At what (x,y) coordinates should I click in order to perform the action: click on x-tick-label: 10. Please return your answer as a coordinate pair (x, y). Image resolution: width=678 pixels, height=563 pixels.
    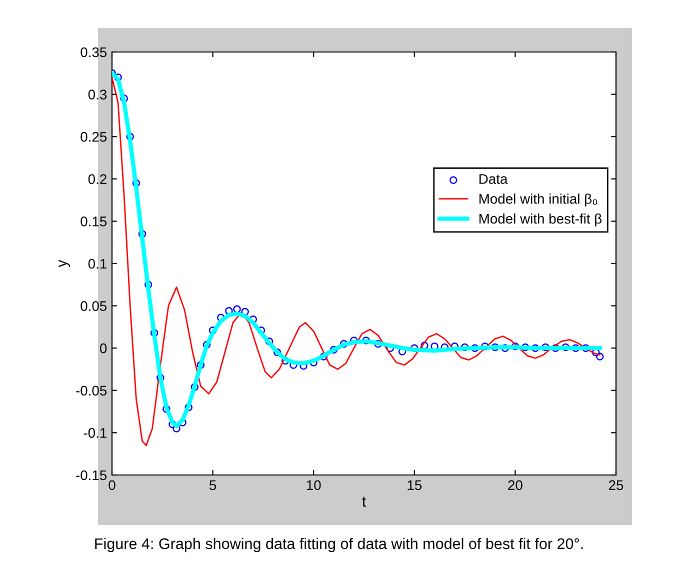
    Looking at the image, I should click on (313, 485).